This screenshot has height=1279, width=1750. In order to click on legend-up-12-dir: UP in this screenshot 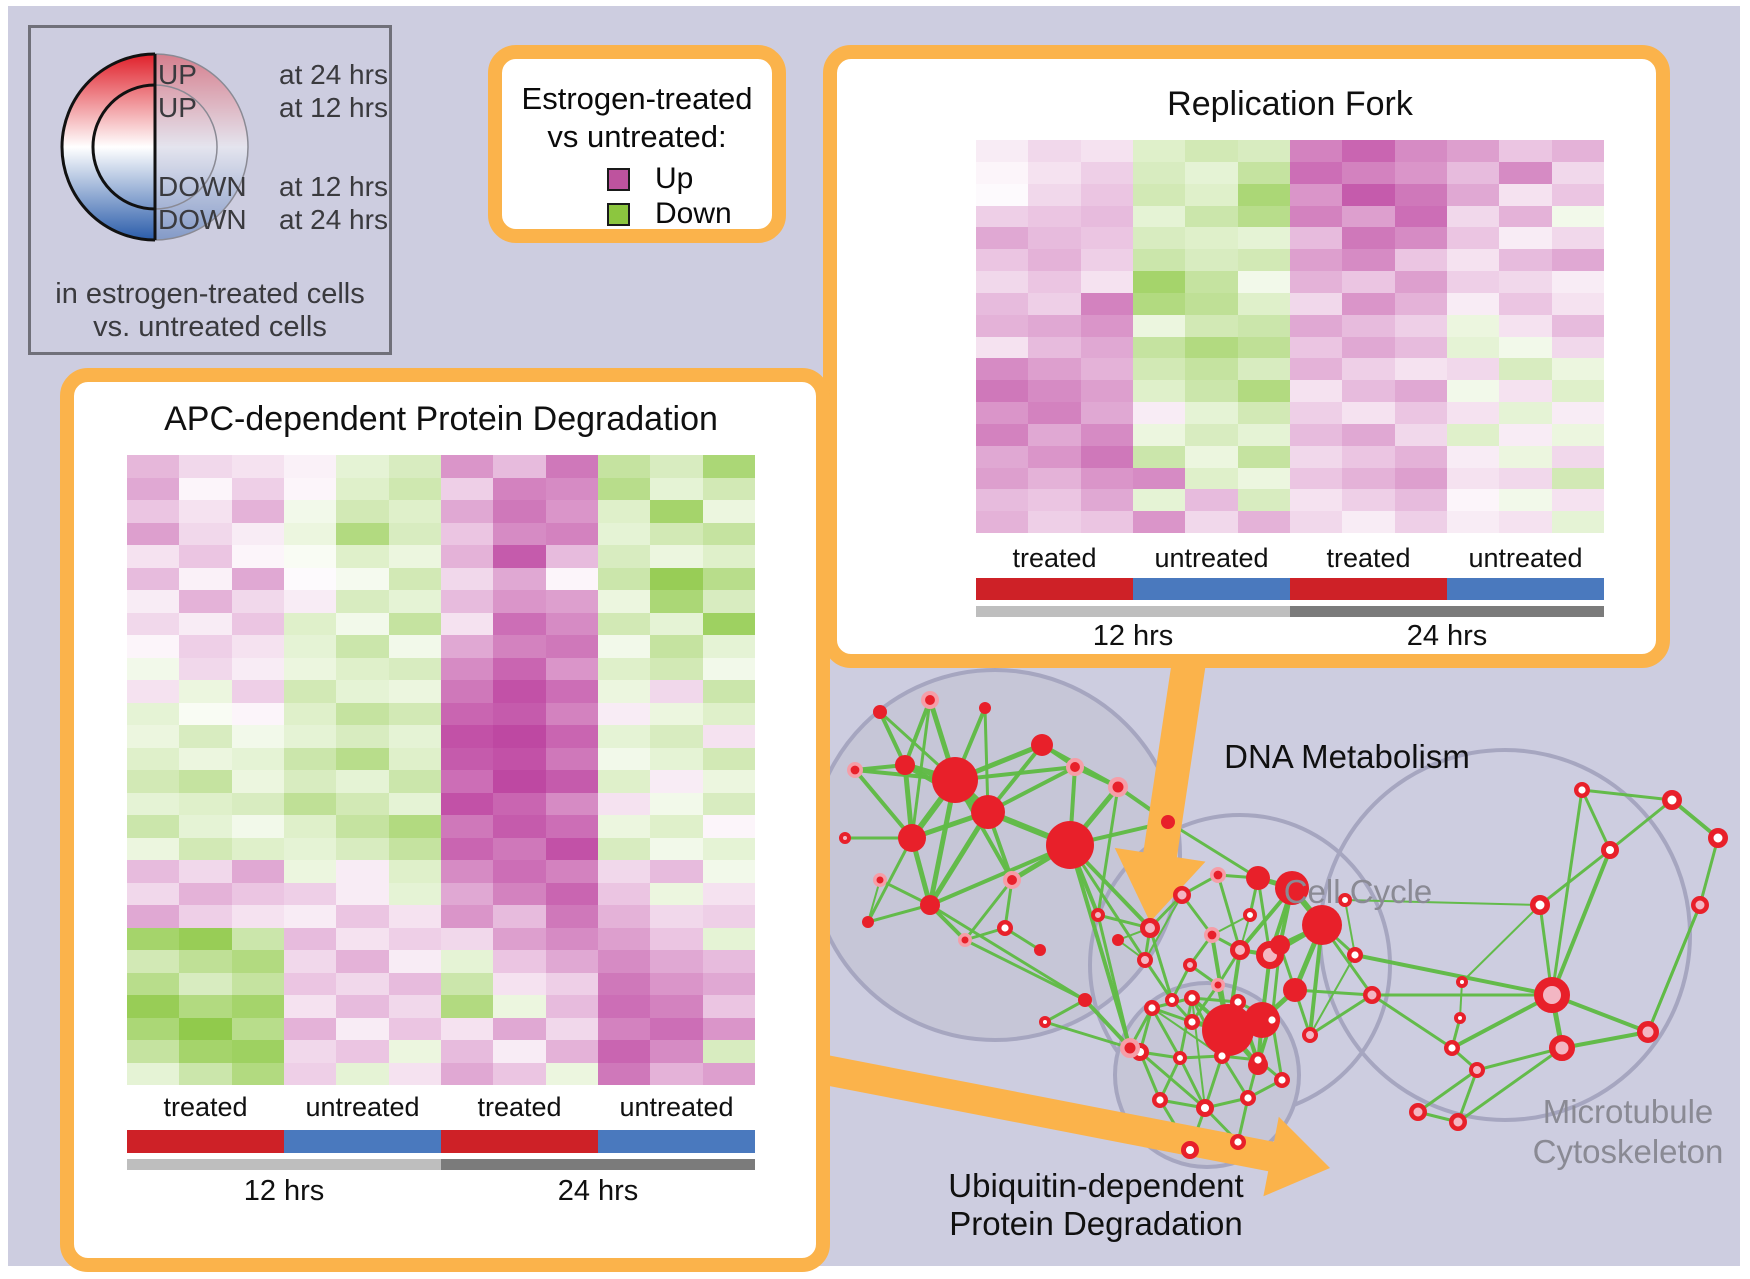, I will do `click(177, 107)`.